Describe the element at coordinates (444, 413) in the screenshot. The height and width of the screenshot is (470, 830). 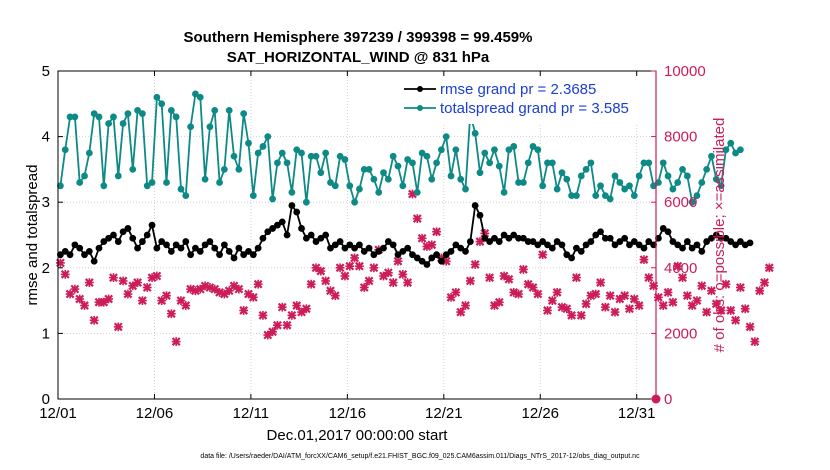
I see `x-tick-label: 12/21` at that location.